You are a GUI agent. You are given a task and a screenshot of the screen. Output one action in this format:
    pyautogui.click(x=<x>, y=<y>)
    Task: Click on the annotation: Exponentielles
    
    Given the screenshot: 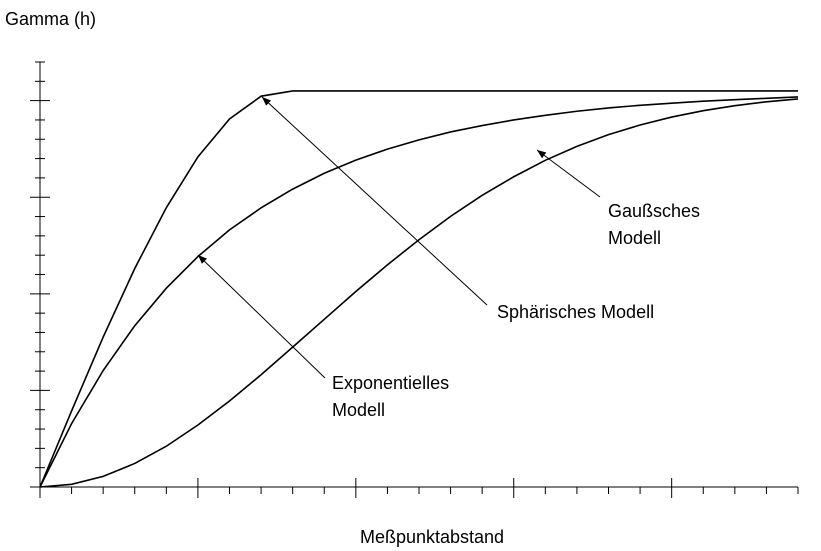 What is the action you would take?
    pyautogui.click(x=390, y=383)
    